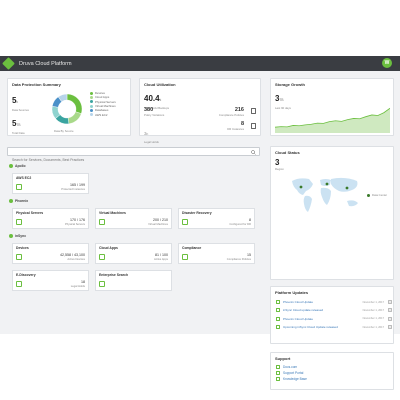 Image resolution: width=400 pixels, height=400 pixels. What do you see at coordinates (133, 280) in the screenshot?
I see `tile-enterprise-search: Enterprise Search` at bounding box center [133, 280].